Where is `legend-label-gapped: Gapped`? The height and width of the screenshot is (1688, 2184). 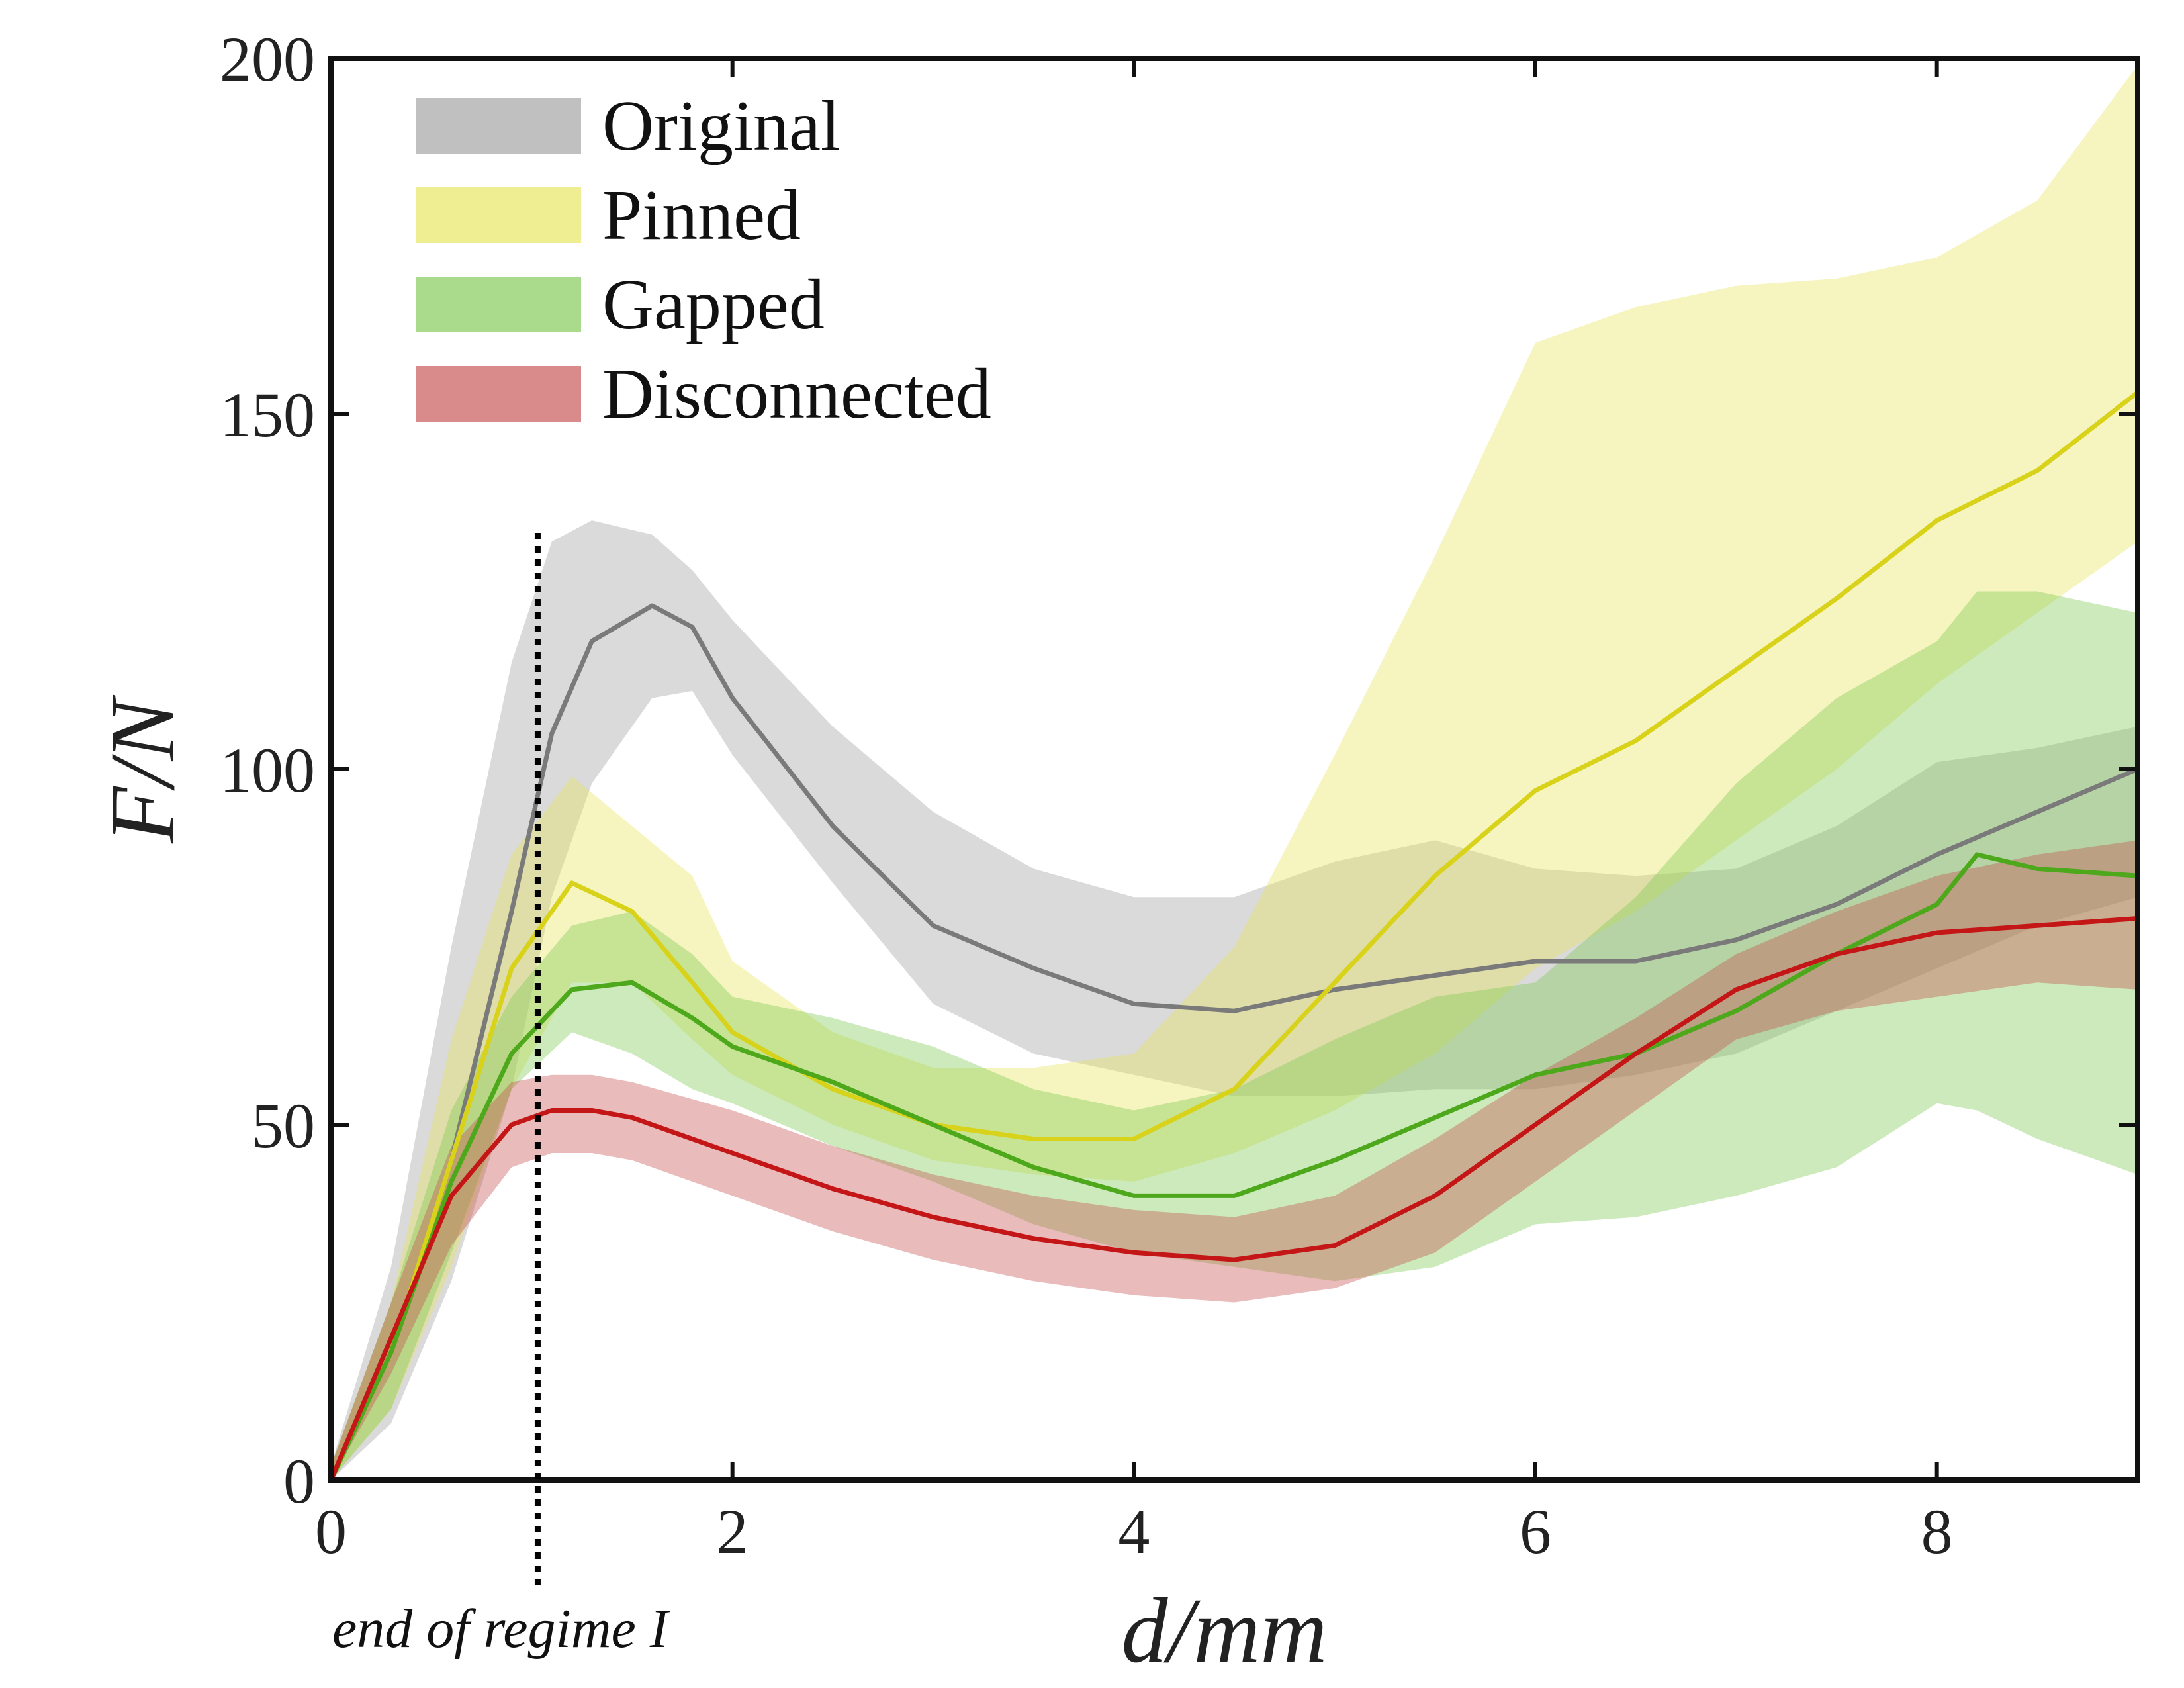
legend-label-gapped: Gapped is located at coordinates (714, 304).